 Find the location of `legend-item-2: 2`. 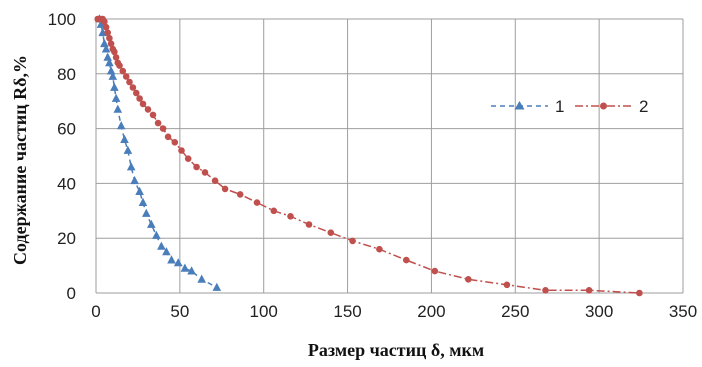

legend-item-2: 2 is located at coordinates (611, 106).